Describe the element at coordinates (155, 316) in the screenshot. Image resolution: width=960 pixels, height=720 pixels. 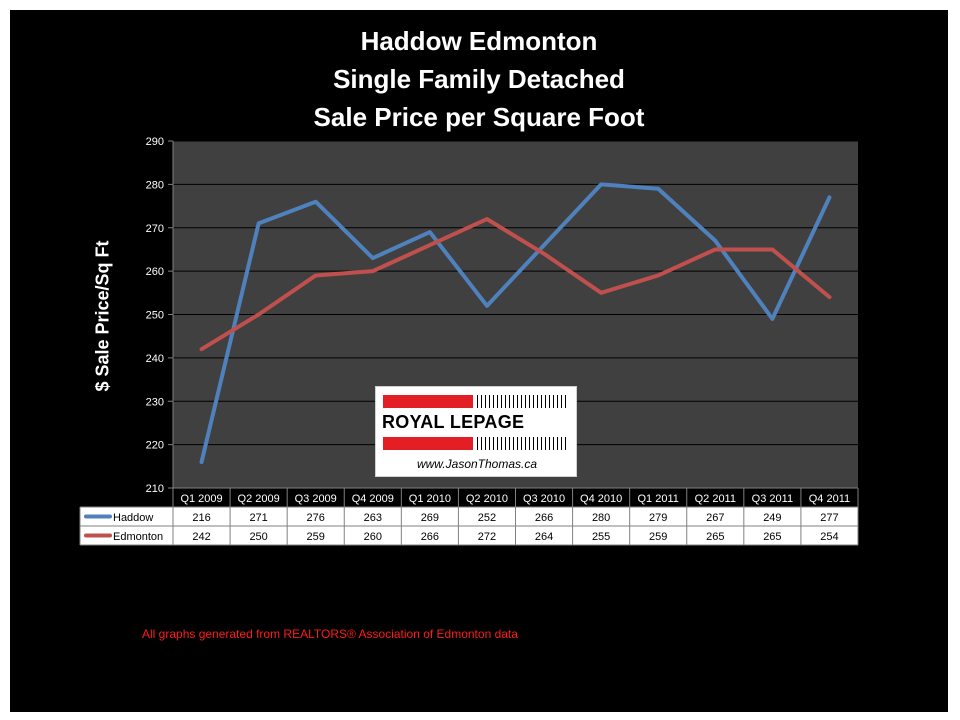
I see `y-tick-label: 250` at that location.